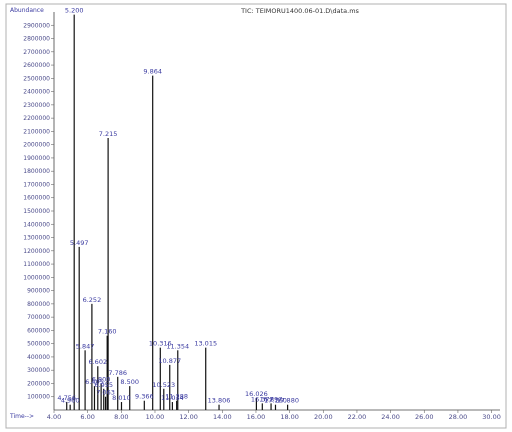 The width and height of the screenshot is (512, 432). What do you see at coordinates (105, 393) in the screenshot?
I see `peak-label: 7.063` at bounding box center [105, 393].